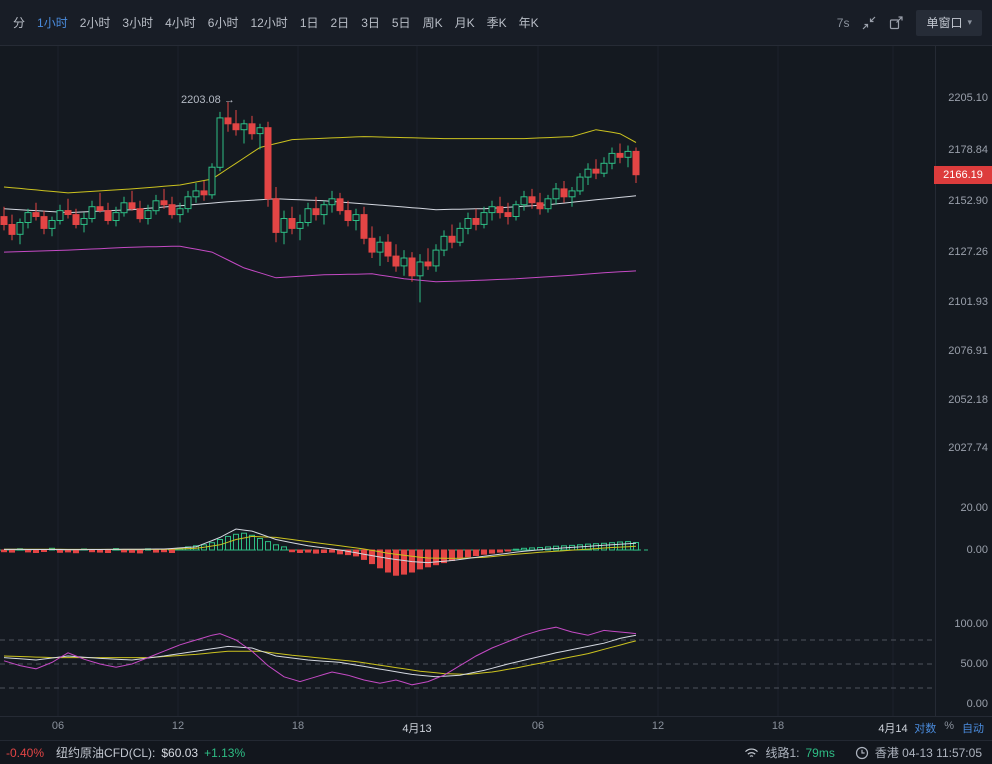 This screenshot has height=764, width=992. What do you see at coordinates (417, 729) in the screenshot?
I see `time-axis-label: 4月13` at bounding box center [417, 729].